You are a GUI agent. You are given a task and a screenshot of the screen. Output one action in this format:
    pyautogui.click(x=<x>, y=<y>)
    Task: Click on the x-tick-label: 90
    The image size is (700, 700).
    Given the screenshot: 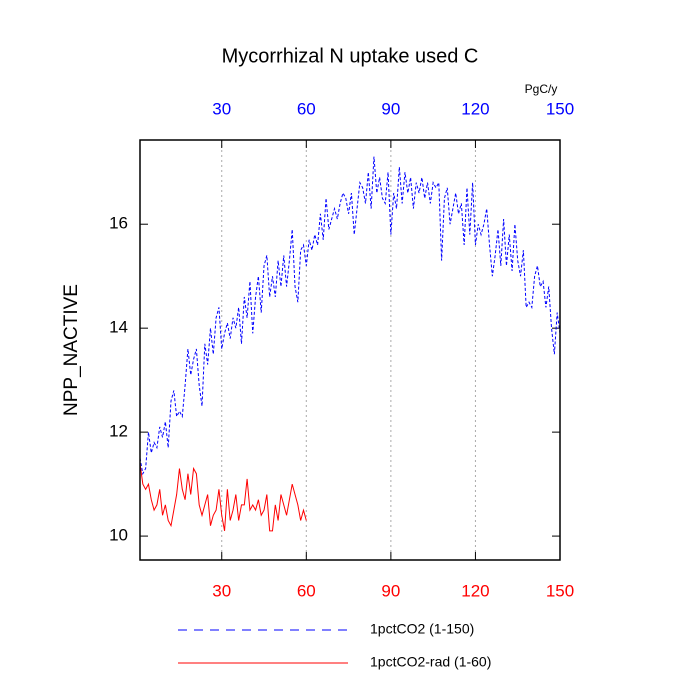 What is the action you would take?
    pyautogui.click(x=390, y=590)
    